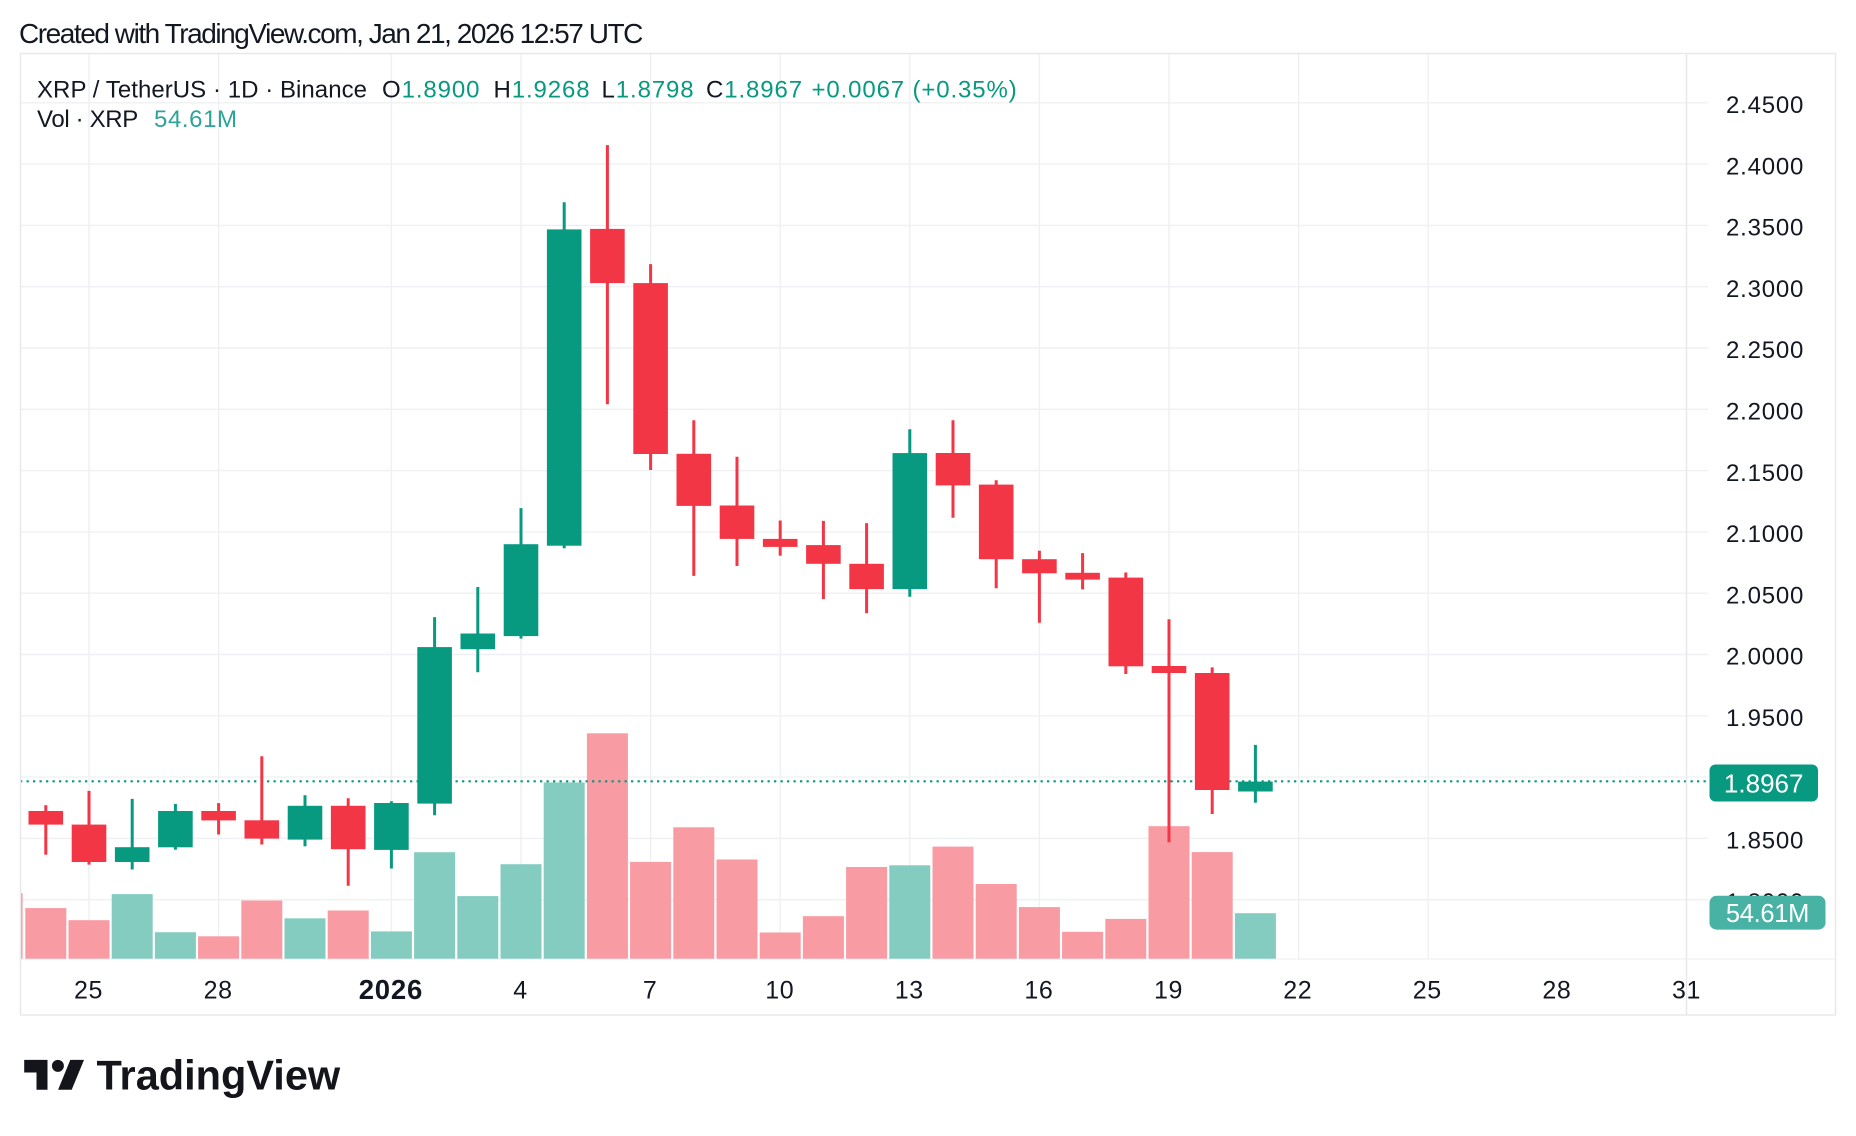 The image size is (1856, 1136). I want to click on svg-text: C1.8967, so click(754, 89).